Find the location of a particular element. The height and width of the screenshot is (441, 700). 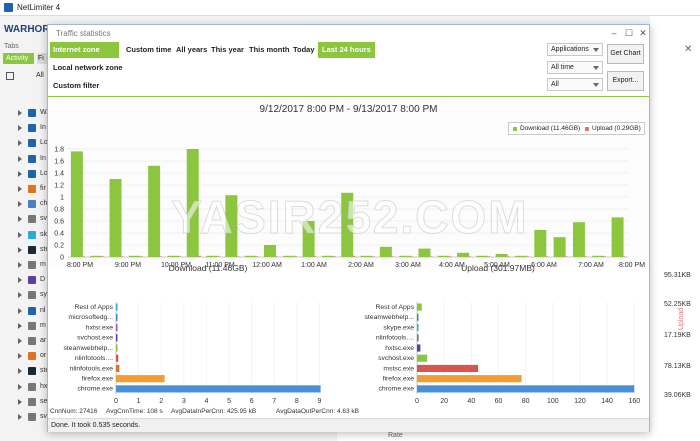

tree-item: sk is located at coordinates (26, 235).